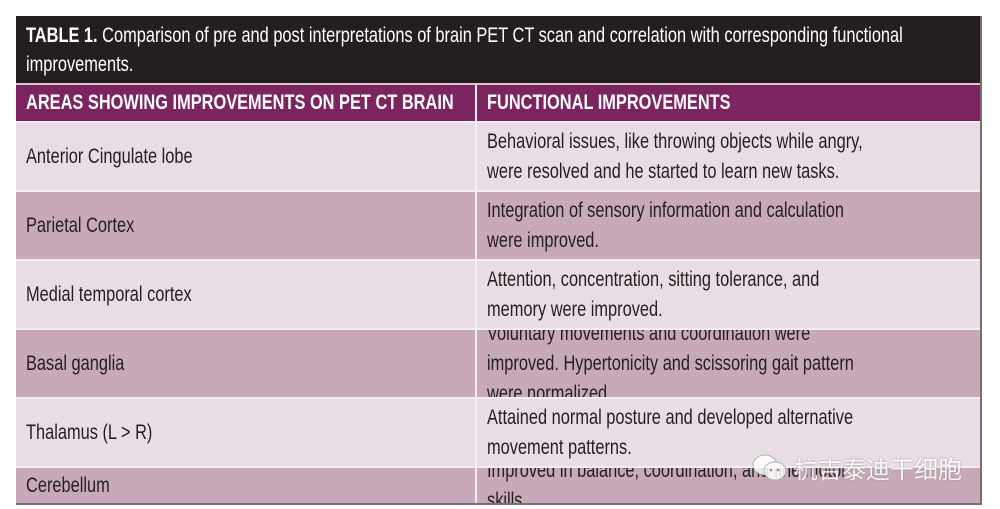 The image size is (1000, 509). I want to click on area-cell: Thalamus (L > R), so click(89, 432).